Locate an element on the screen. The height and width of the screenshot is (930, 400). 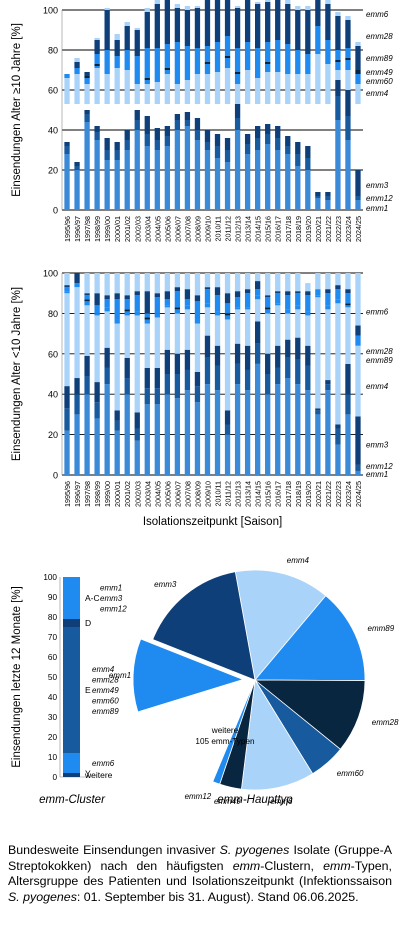
y-axis-title: Einsendungen Alter <10 Jahre [%] is located at coordinates (17, 374).